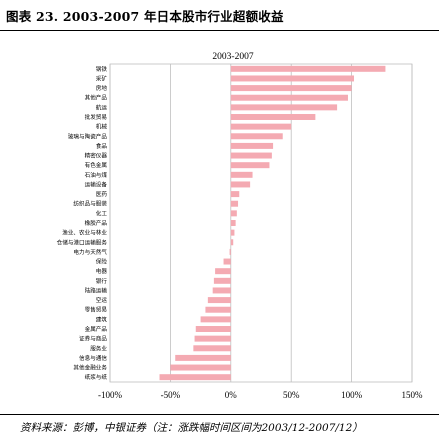  What do you see at coordinates (102, 78) in the screenshot?
I see `category-label: 采矿` at bounding box center [102, 78].